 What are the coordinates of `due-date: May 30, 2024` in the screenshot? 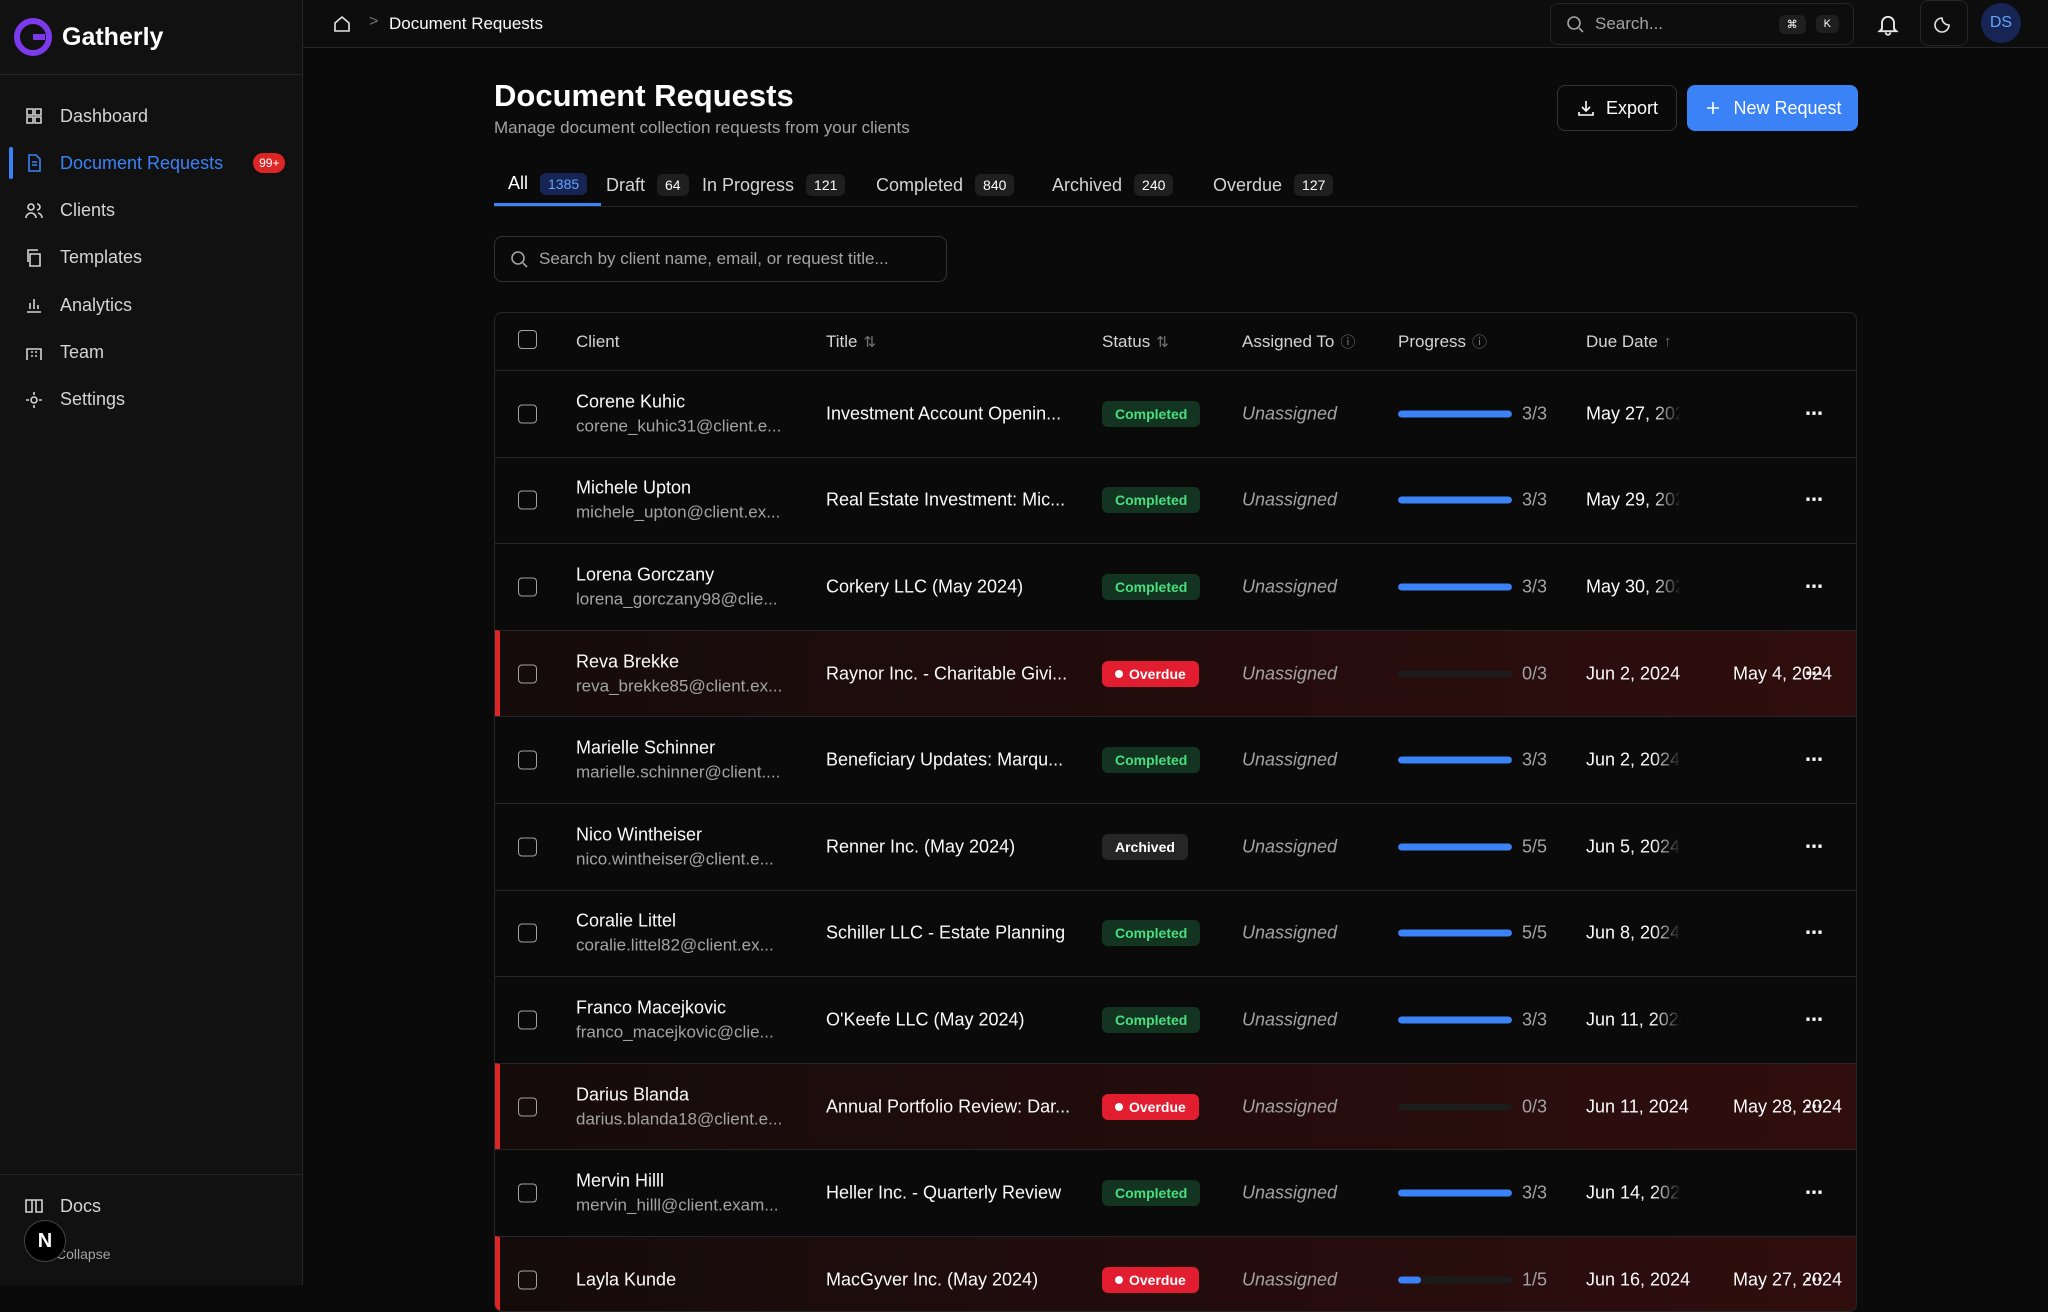 It's located at (1633, 586).